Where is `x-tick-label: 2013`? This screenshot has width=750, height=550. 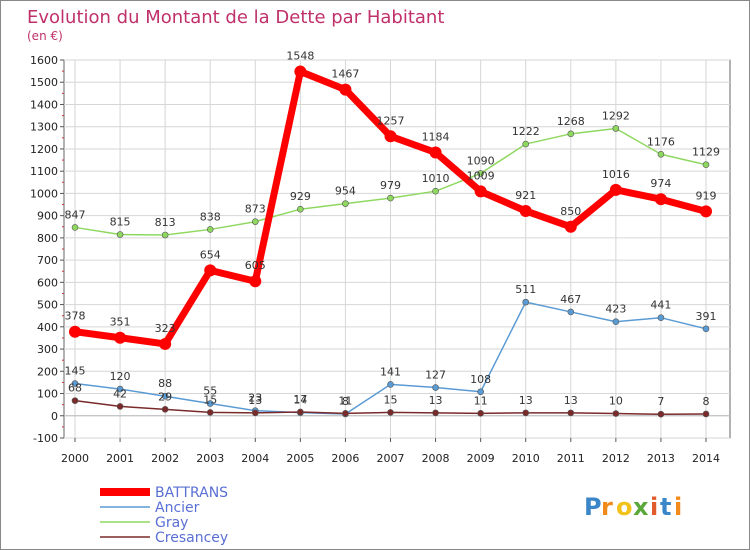
x-tick-label: 2013 is located at coordinates (661, 458).